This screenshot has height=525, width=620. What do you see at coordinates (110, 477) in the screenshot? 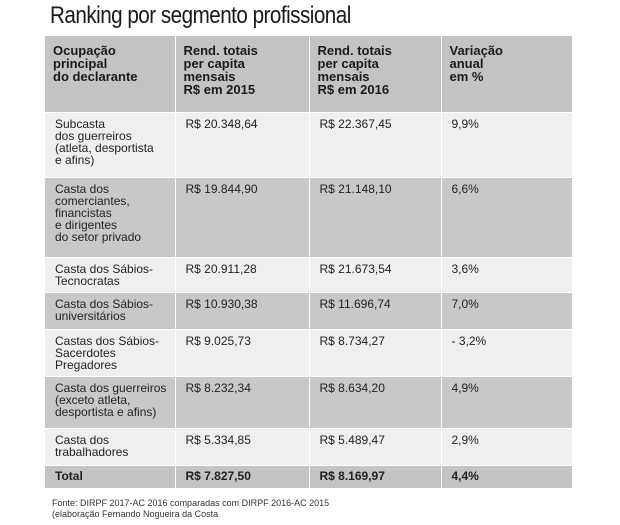
I see `total-label: Total` at bounding box center [110, 477].